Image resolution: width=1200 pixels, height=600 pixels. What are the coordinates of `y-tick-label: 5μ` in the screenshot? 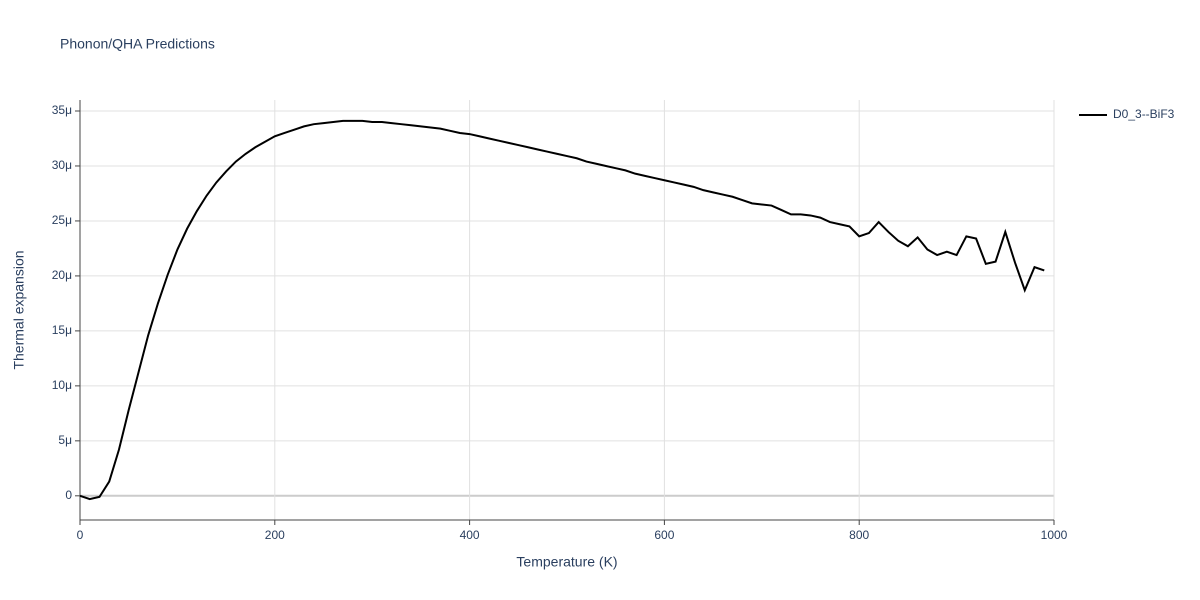 It's located at (65, 440).